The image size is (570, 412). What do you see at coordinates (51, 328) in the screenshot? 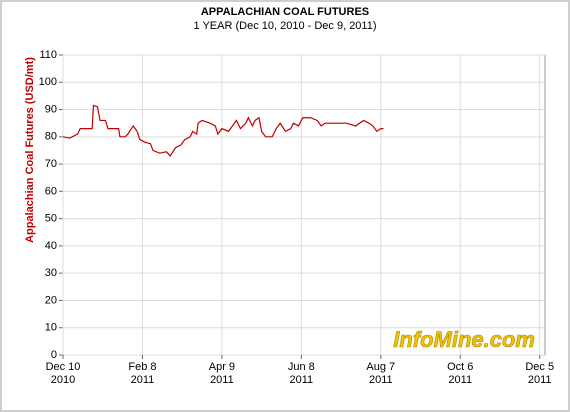
I see `y-tick-label: 10` at bounding box center [51, 328].